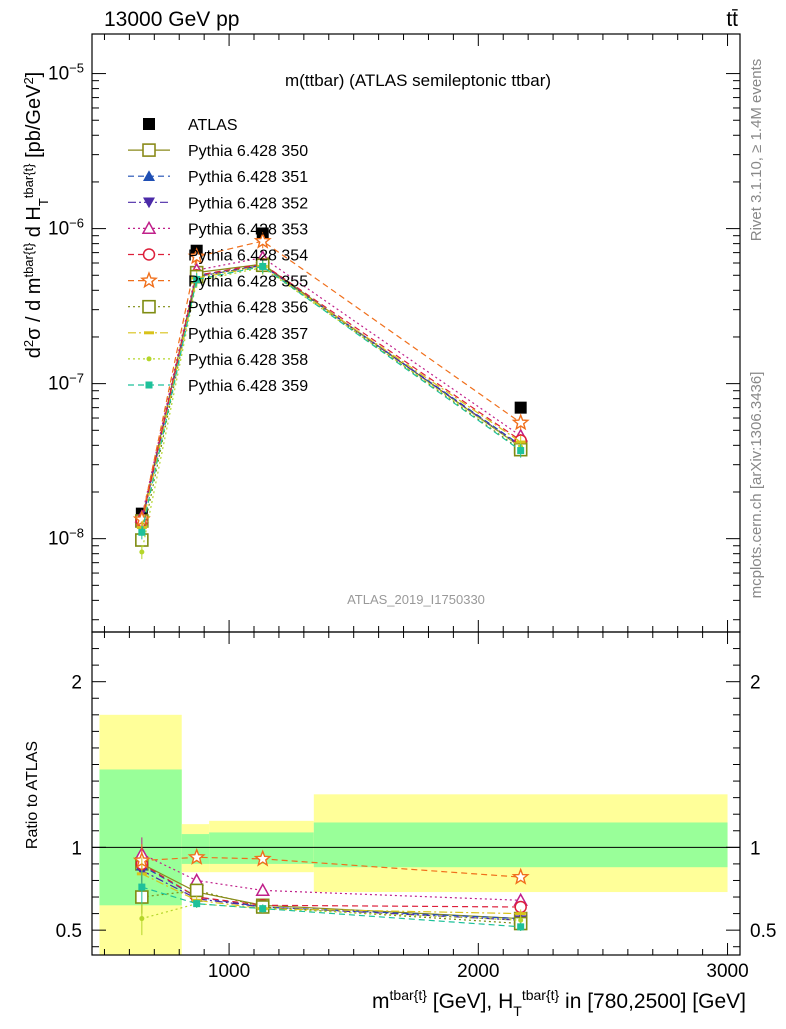 The height and width of the screenshot is (1029, 786). What do you see at coordinates (248, 203) in the screenshot?
I see `legend-label-3: Pythia 6.428 352` at bounding box center [248, 203].